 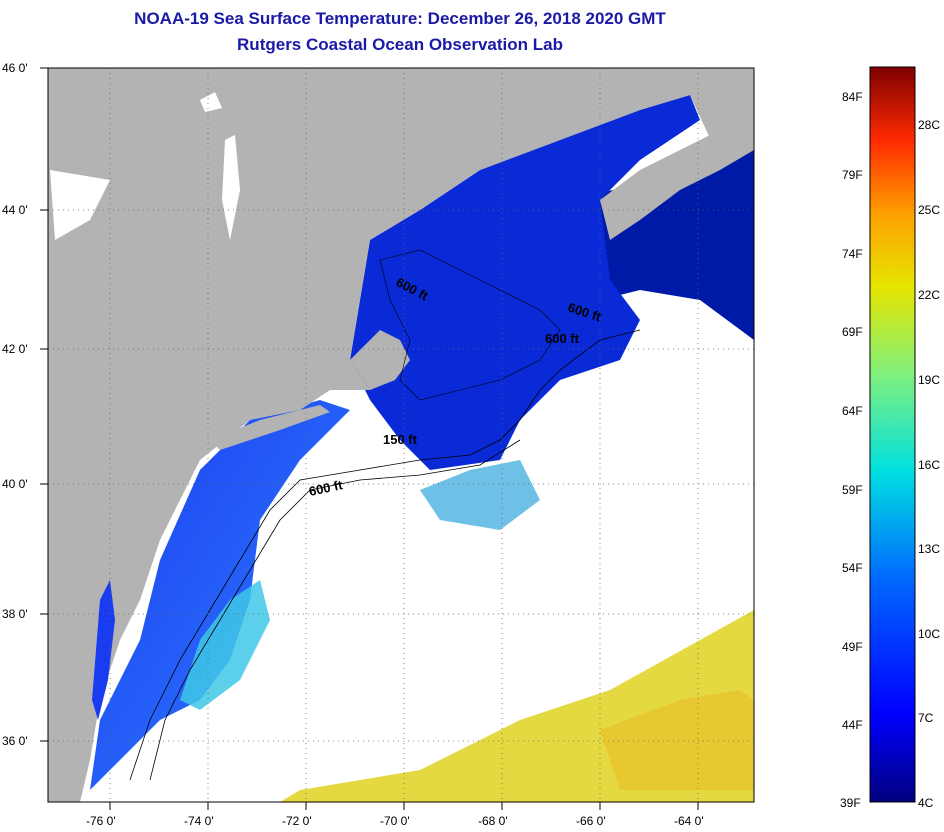 I want to click on lat-label: 42 0', so click(x=15, y=349).